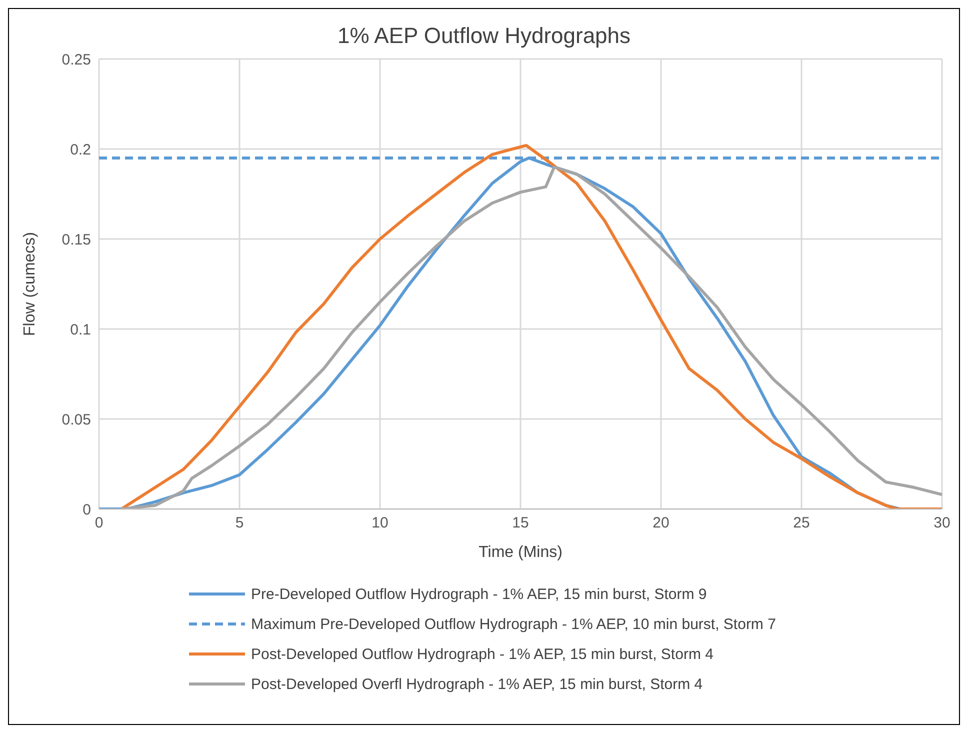  Describe the element at coordinates (482, 654) in the screenshot. I see `legend-label: Post-Developed Outflow Hydrograph - 1% AEP, 15 min burst, Storm 4` at that location.